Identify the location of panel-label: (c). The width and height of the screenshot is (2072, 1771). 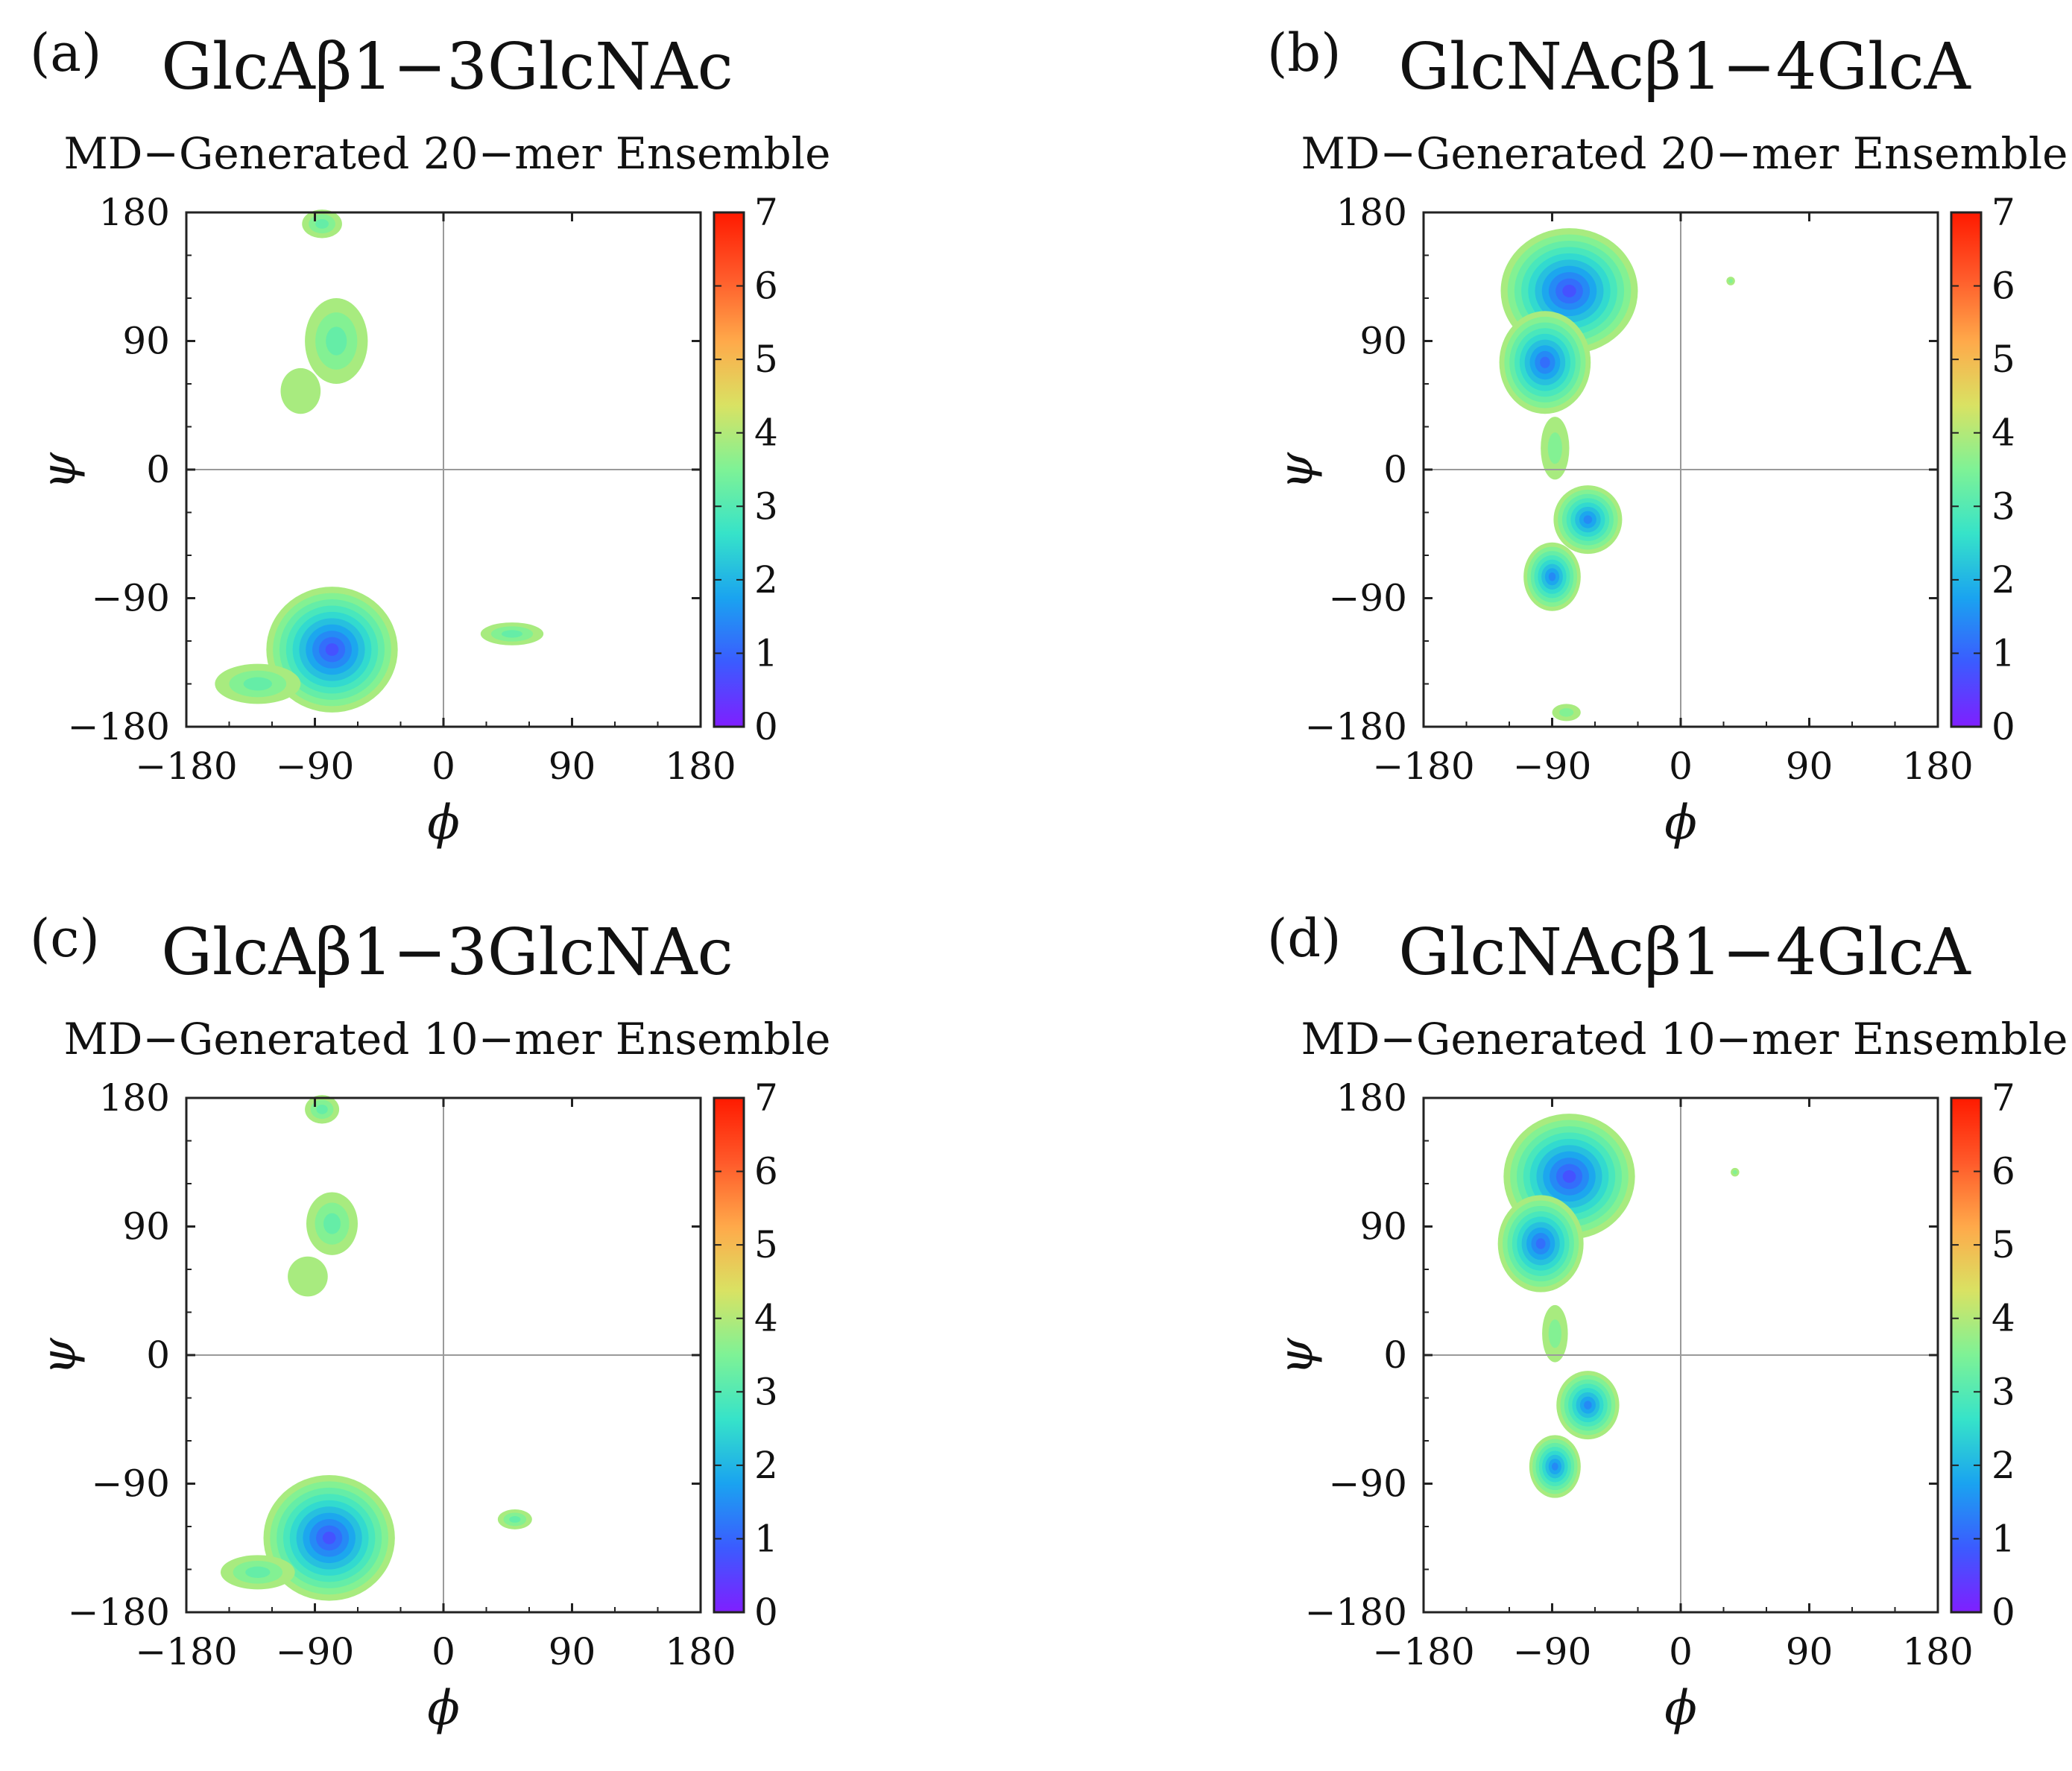
(65, 938).